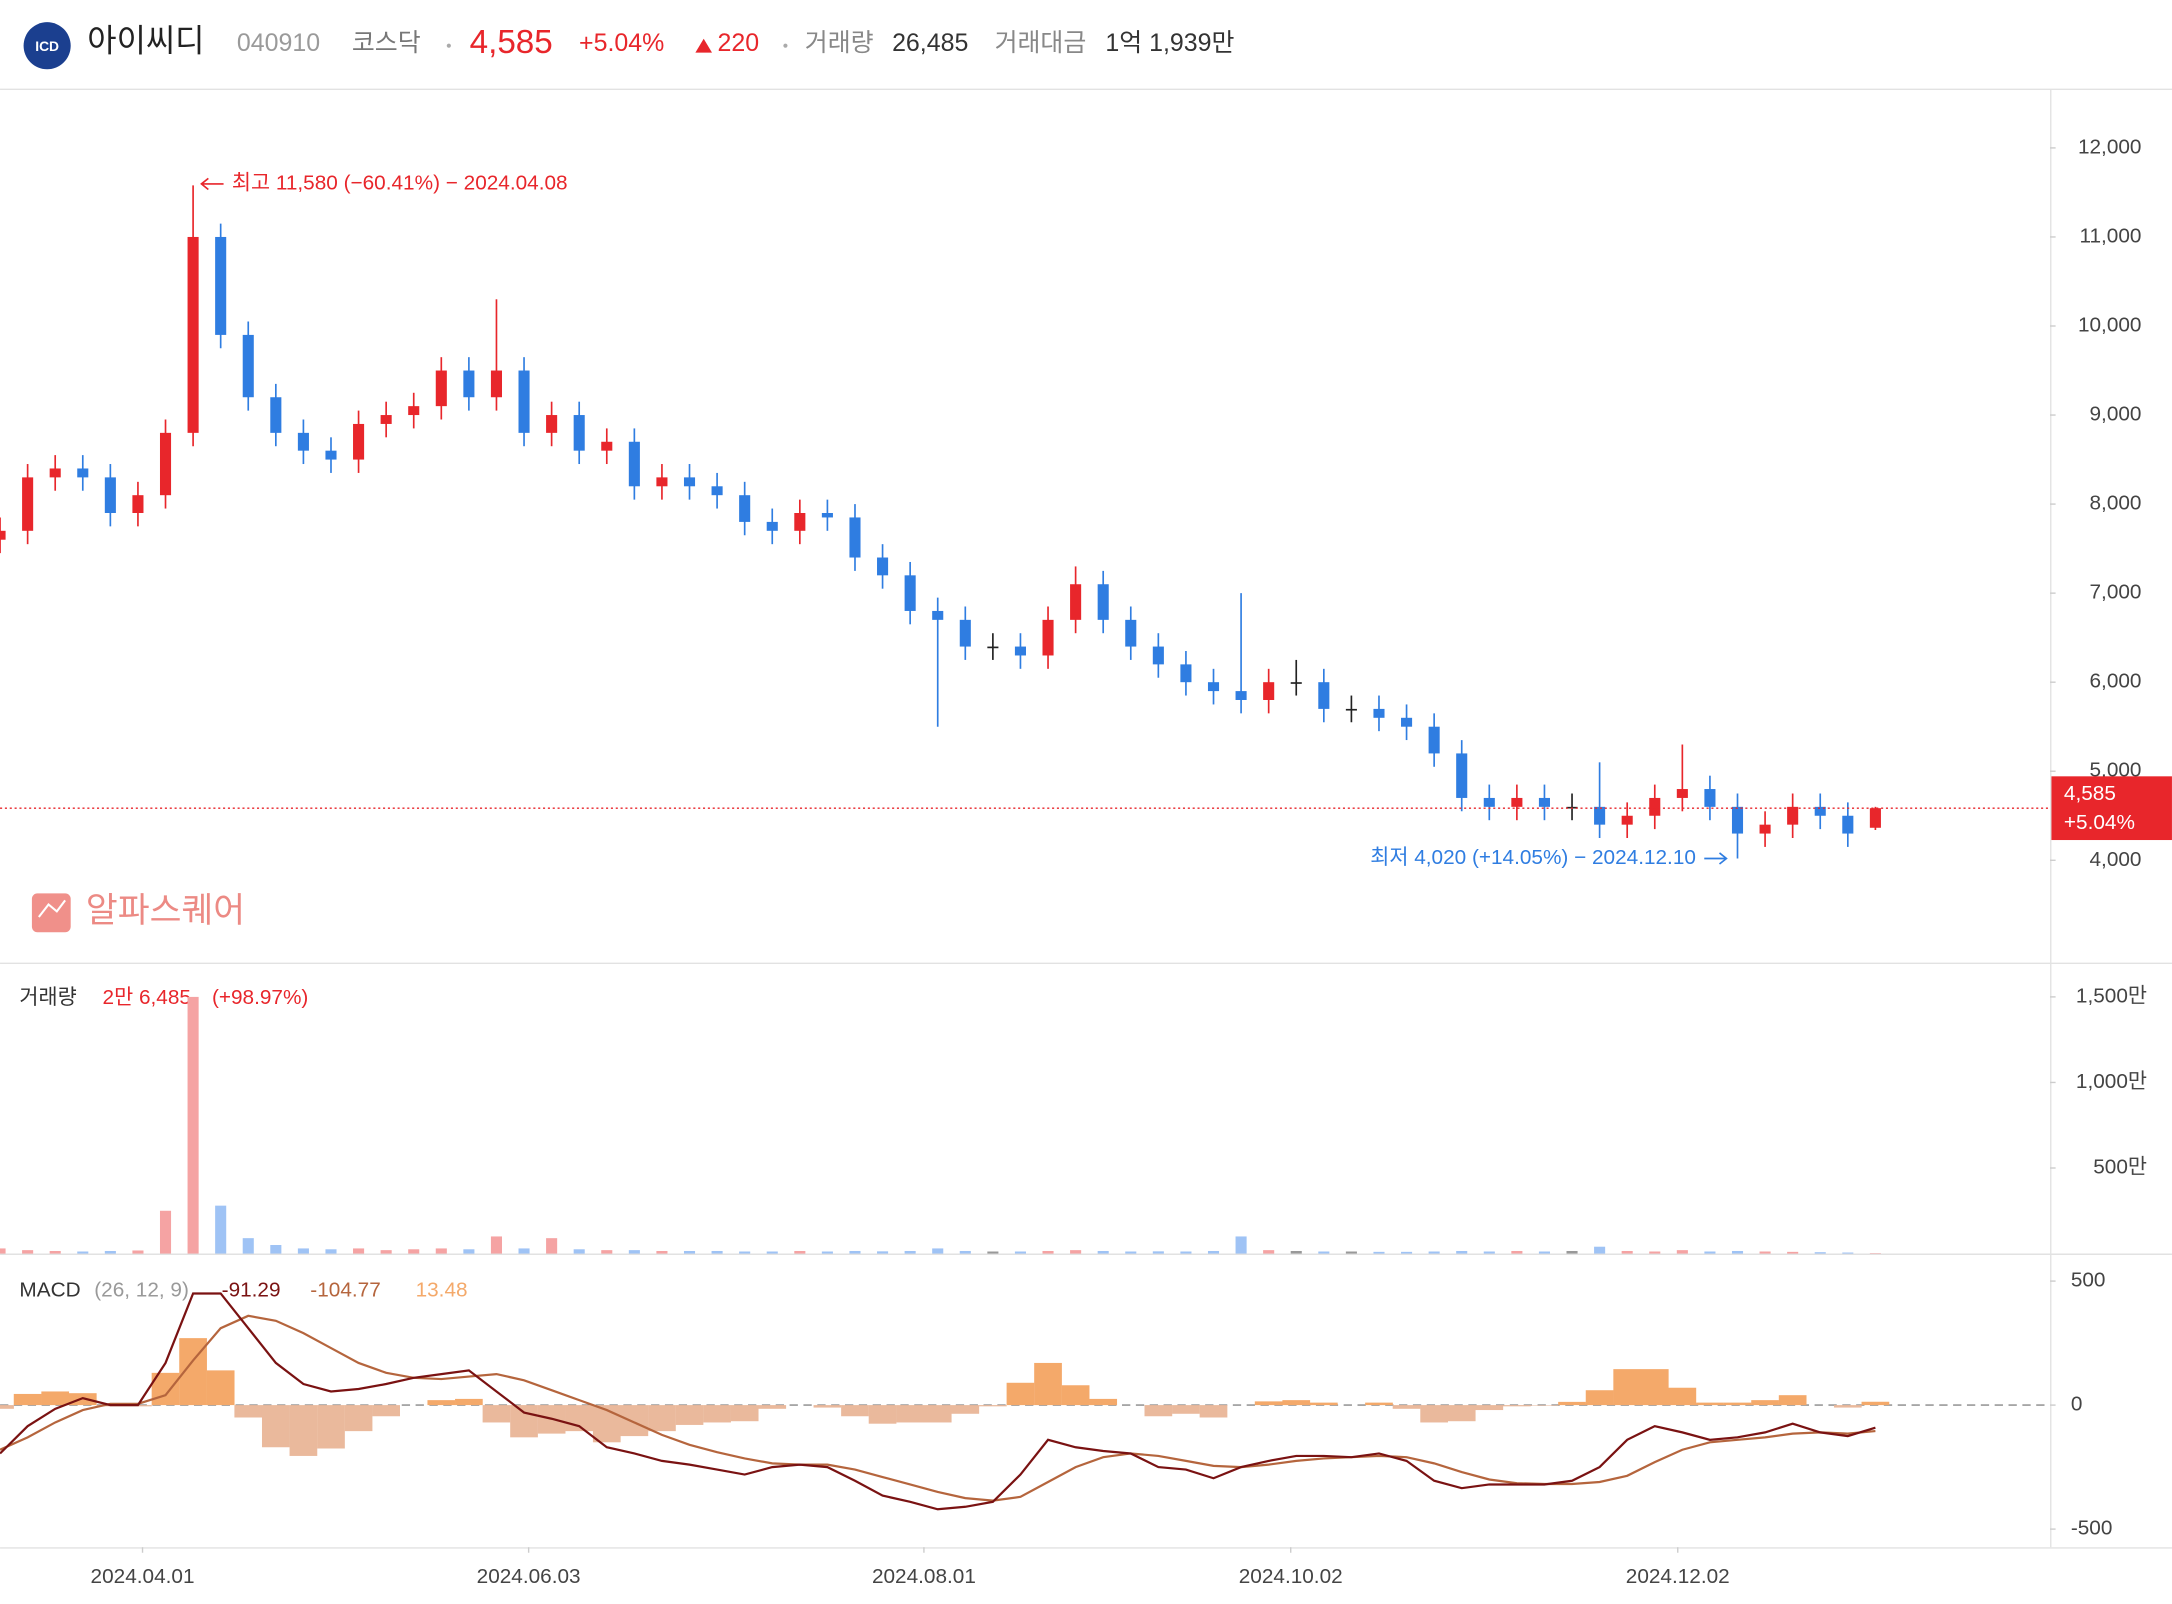 Image resolution: width=2172 pixels, height=1604 pixels. I want to click on stock-name: 아이씨디, so click(145, 40).